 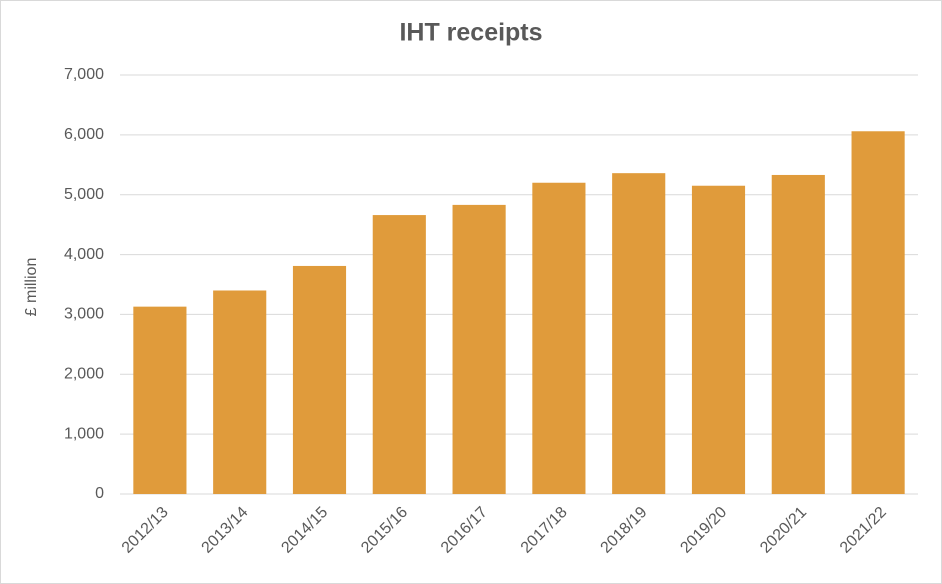 I want to click on y-tick-label: 2,000, so click(x=84, y=374).